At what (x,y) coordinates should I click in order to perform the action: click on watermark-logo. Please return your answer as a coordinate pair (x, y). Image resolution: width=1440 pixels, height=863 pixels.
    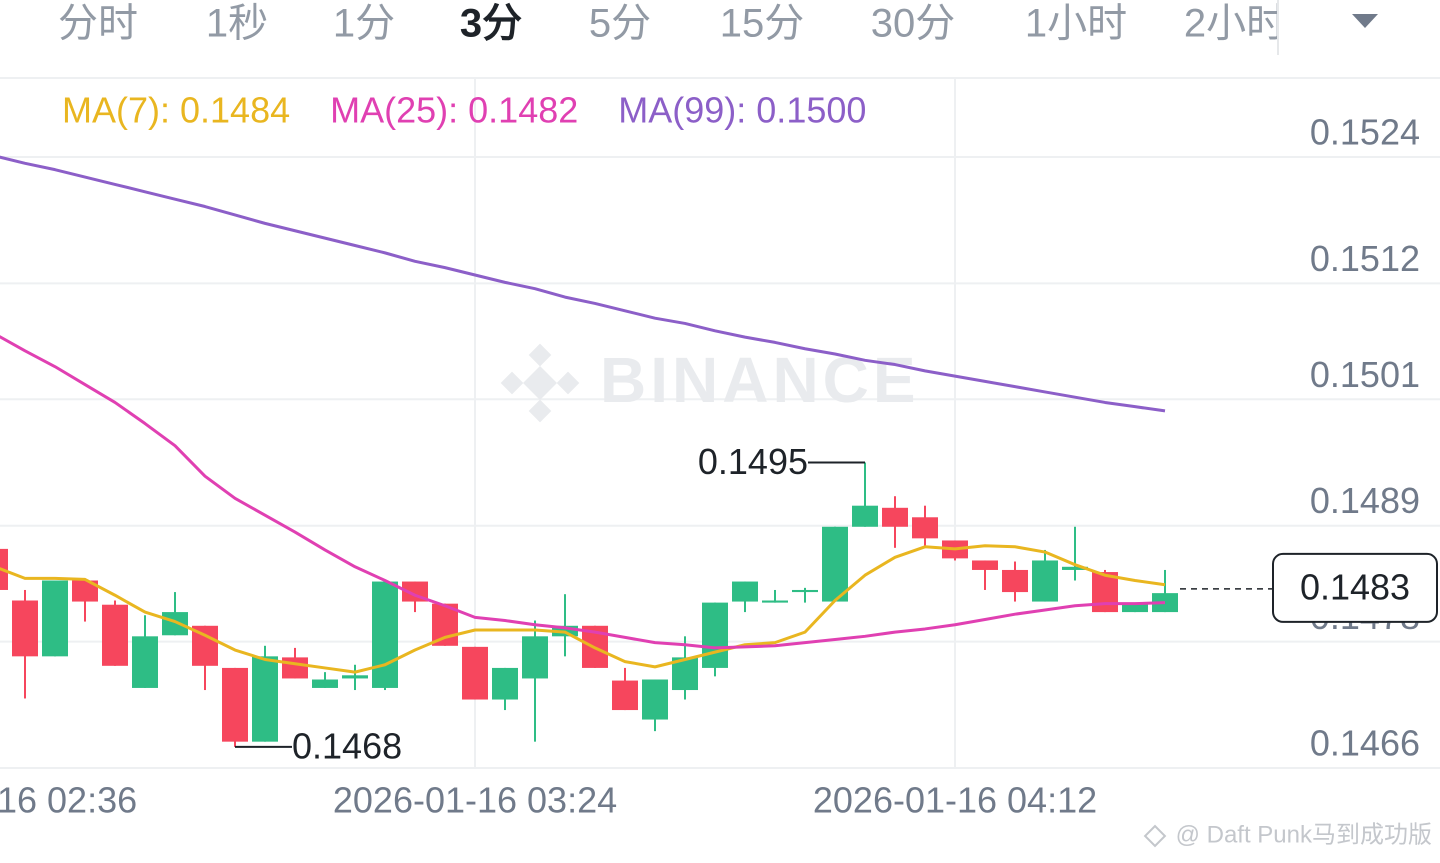
    Looking at the image, I should click on (540, 383).